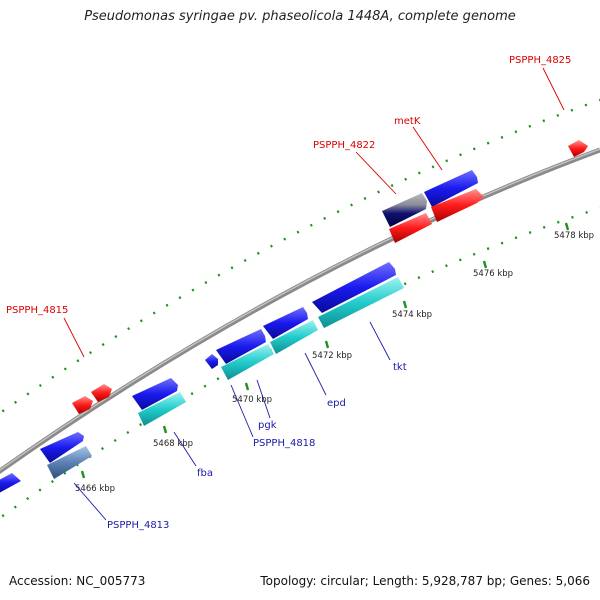  Describe the element at coordinates (404, 210) in the screenshot. I see `grey-navy-feature` at that location.